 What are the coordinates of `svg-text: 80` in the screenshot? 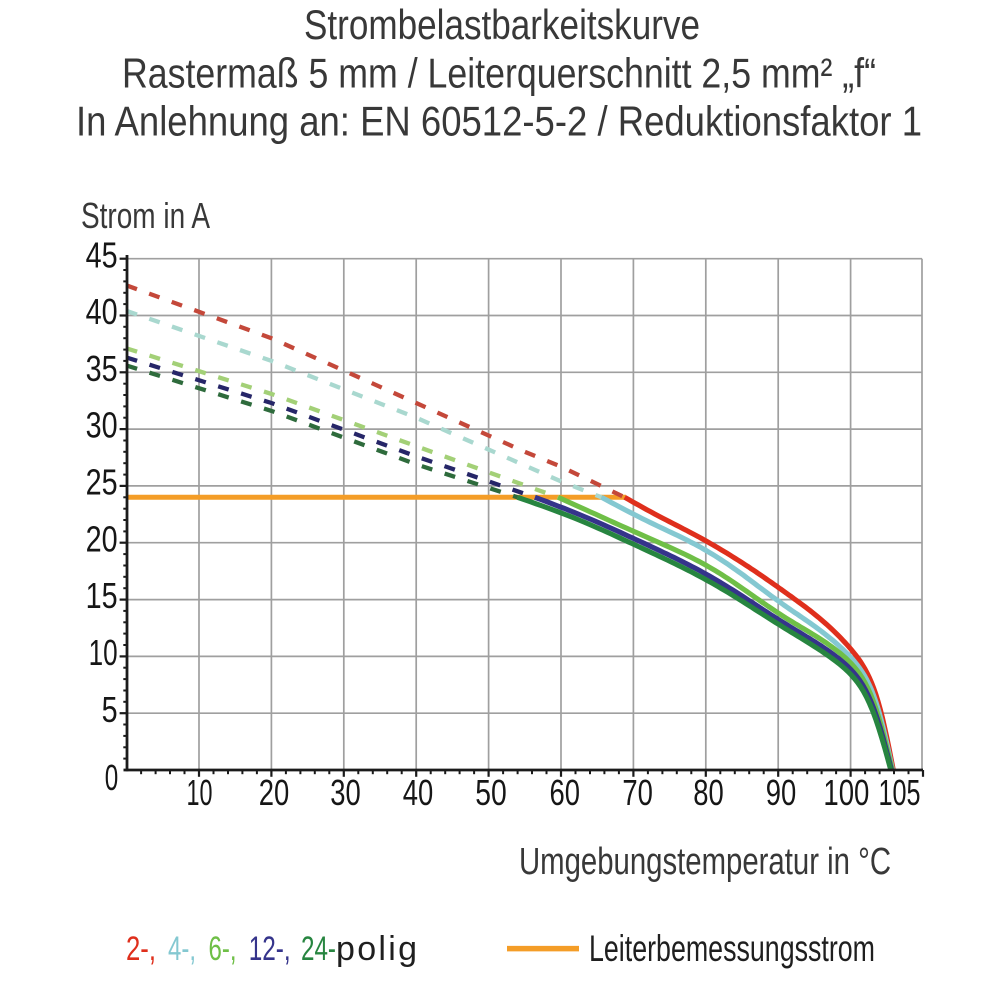 It's located at (708, 792).